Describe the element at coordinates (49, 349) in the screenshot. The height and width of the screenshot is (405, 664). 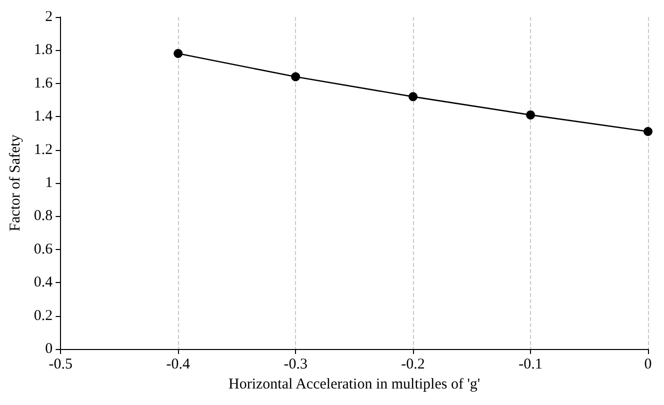
I see `y-tick-label: 0` at that location.